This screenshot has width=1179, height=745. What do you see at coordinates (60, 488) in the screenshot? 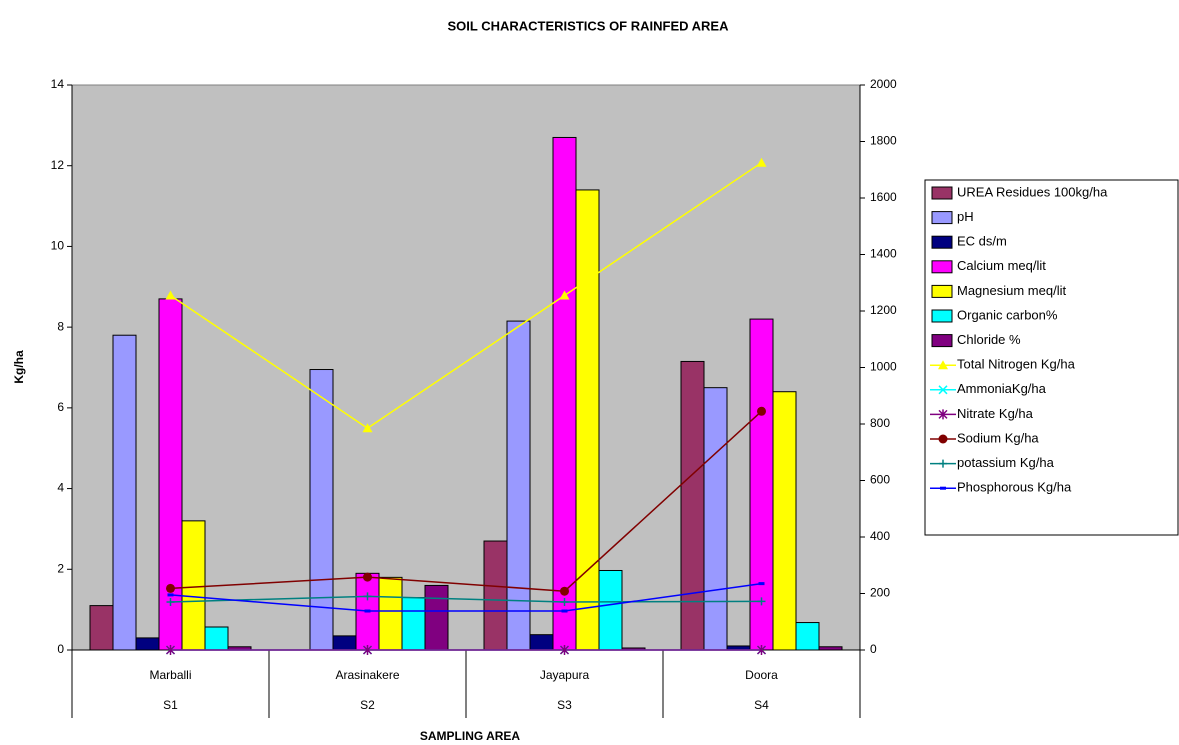
I see `y-tick-label: 4` at bounding box center [60, 488].